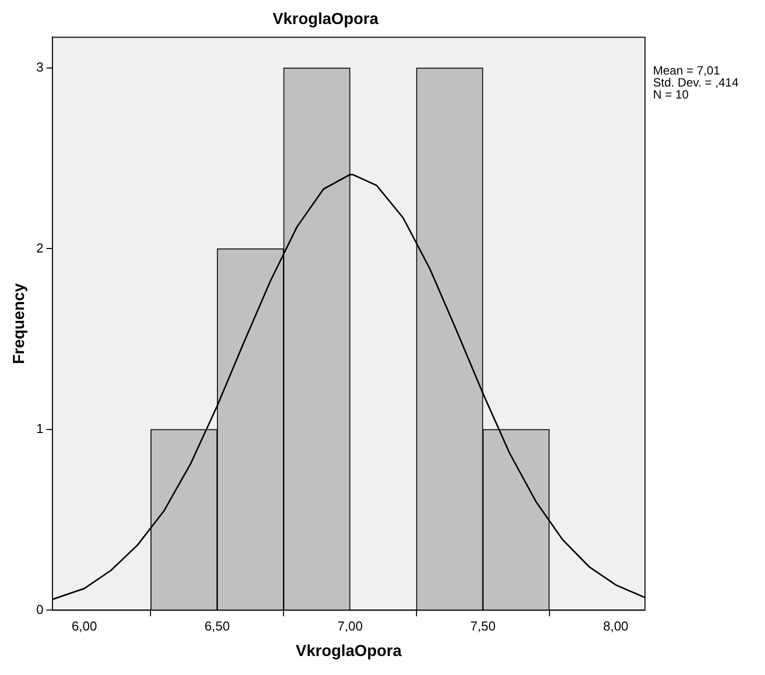 Image resolution: width=765 pixels, height=675 pixels. What do you see at coordinates (40, 67) in the screenshot?
I see `y-tick-label: 3` at bounding box center [40, 67].